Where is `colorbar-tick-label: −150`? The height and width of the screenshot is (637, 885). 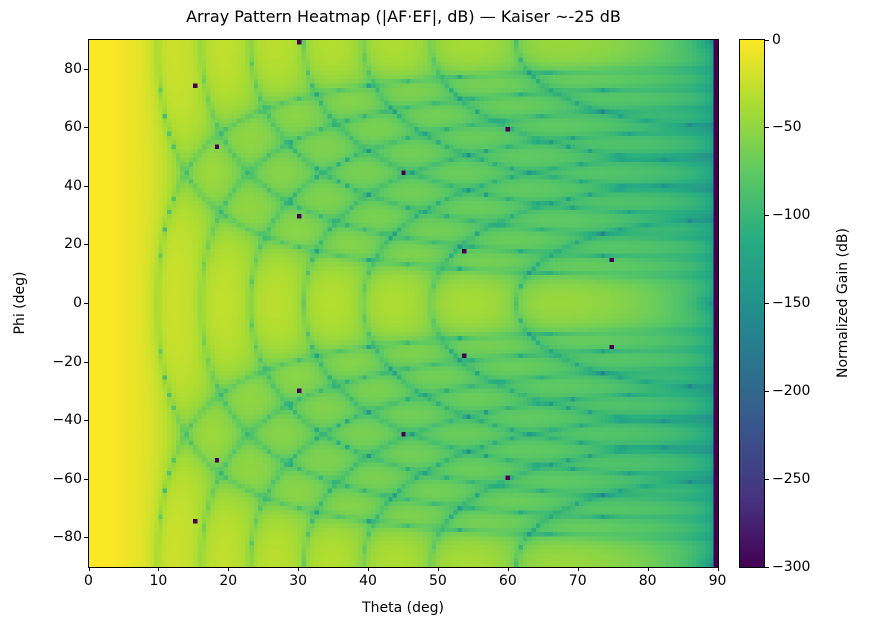 colorbar-tick-label: −150 is located at coordinates (791, 303).